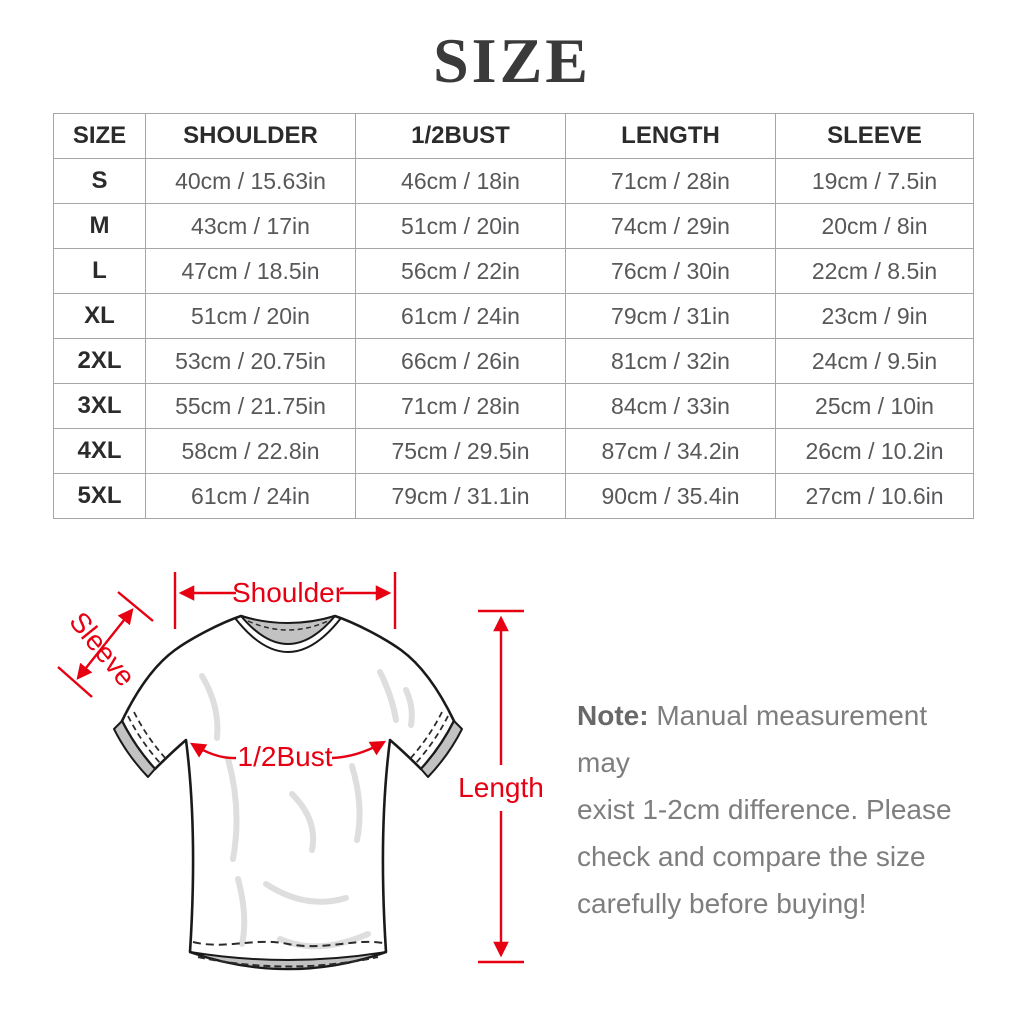  What do you see at coordinates (670, 271) in the screenshot?
I see `table-cell: 76cm / 30in` at bounding box center [670, 271].